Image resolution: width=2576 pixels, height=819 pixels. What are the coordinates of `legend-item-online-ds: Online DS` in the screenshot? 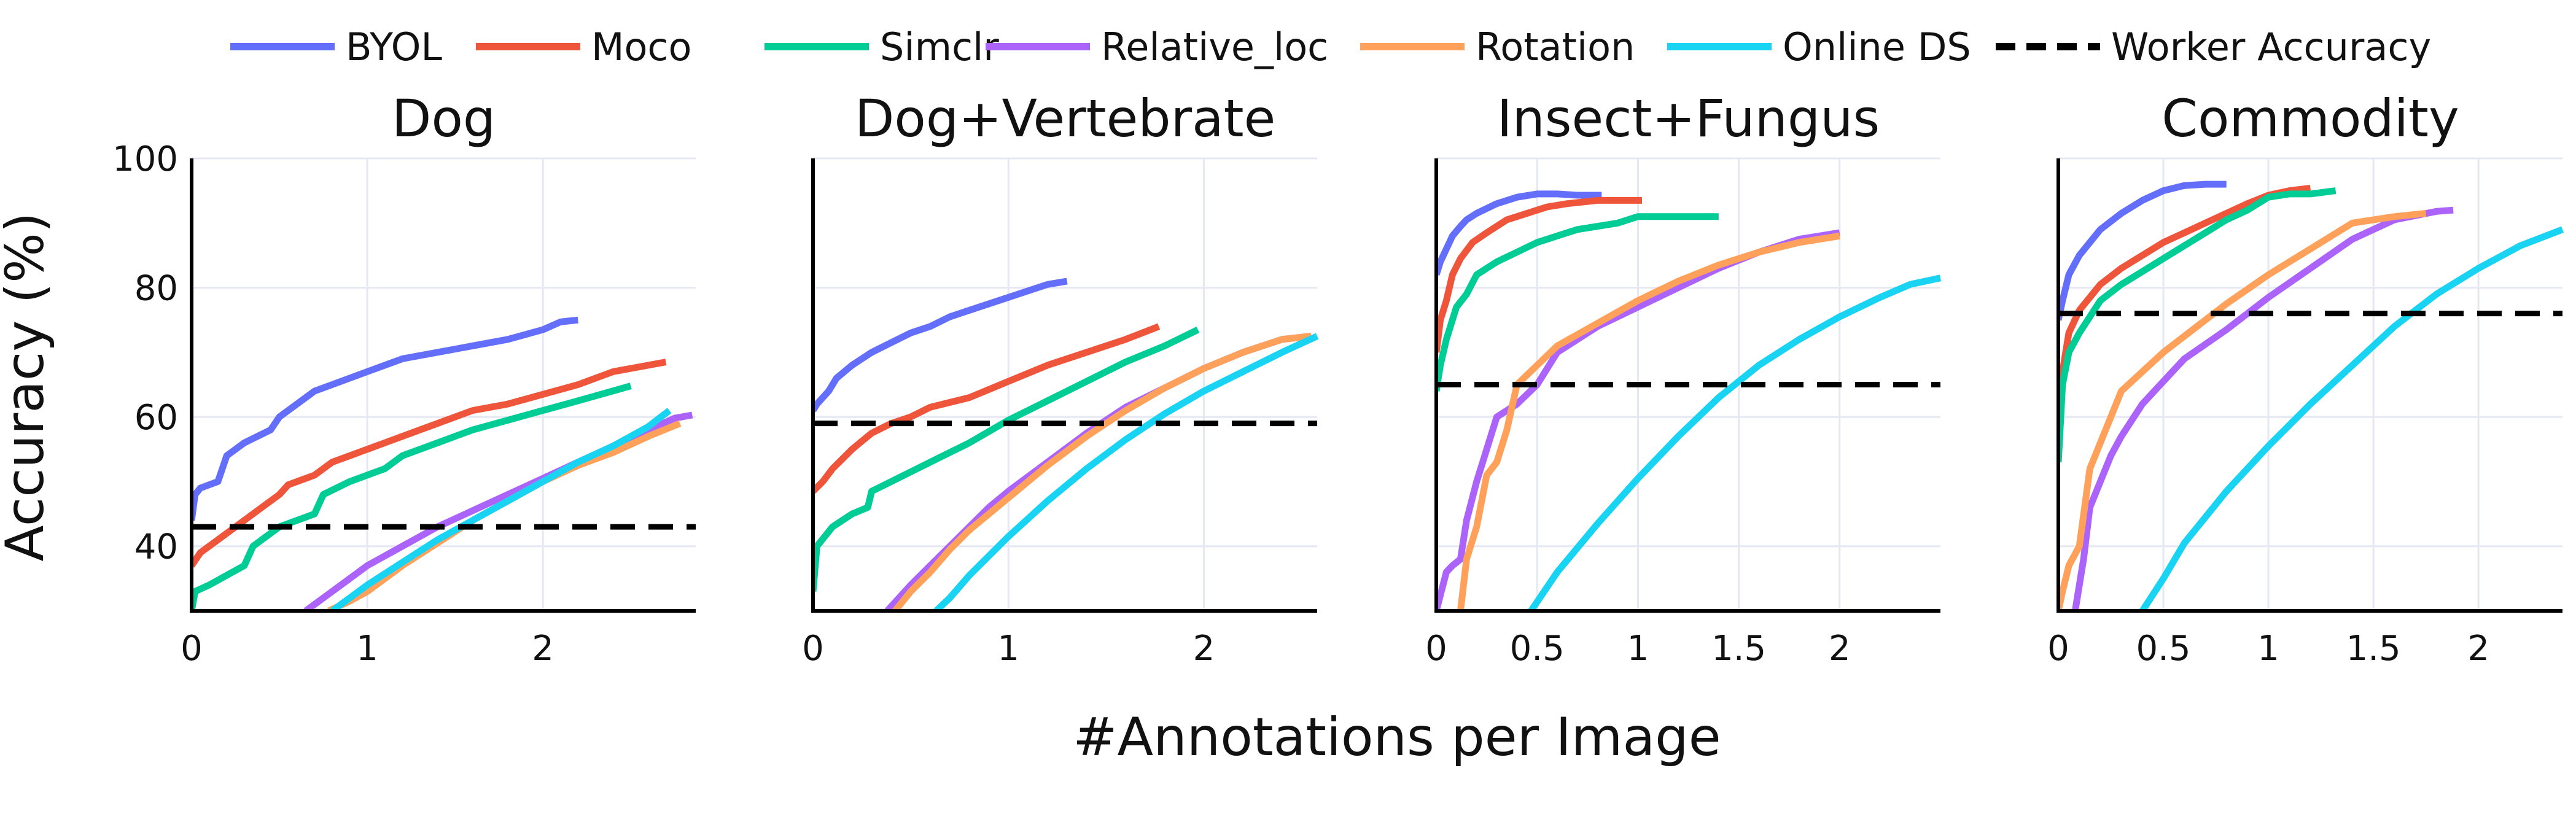 It's located at (1819, 47).